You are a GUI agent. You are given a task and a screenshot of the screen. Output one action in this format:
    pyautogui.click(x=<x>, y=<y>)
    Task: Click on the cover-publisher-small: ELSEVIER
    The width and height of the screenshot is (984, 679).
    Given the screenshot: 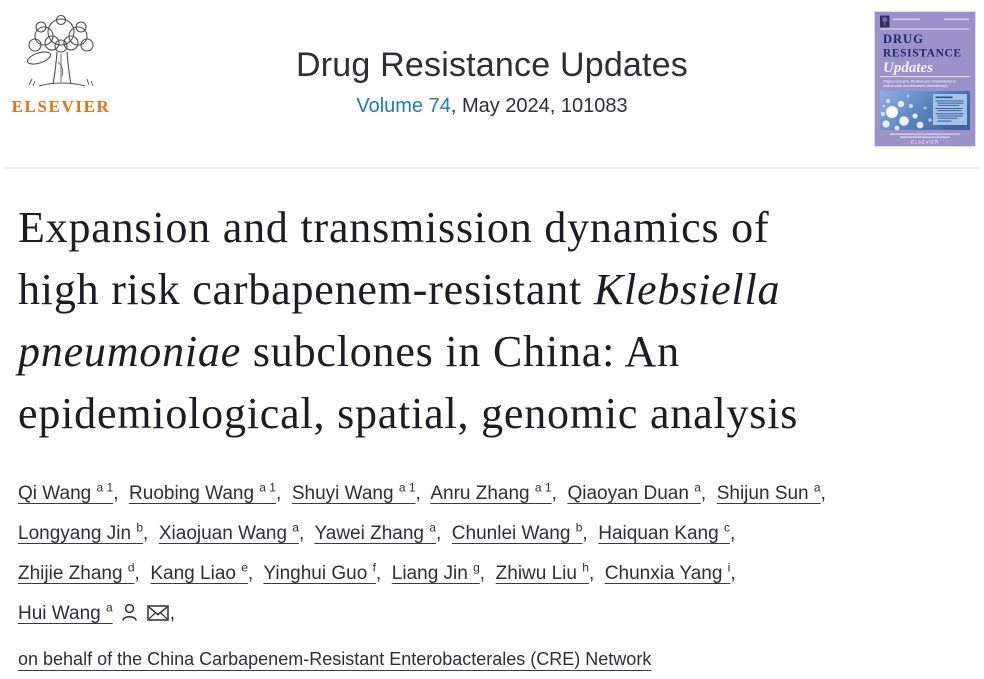 What is the action you would take?
    pyautogui.click(x=925, y=142)
    